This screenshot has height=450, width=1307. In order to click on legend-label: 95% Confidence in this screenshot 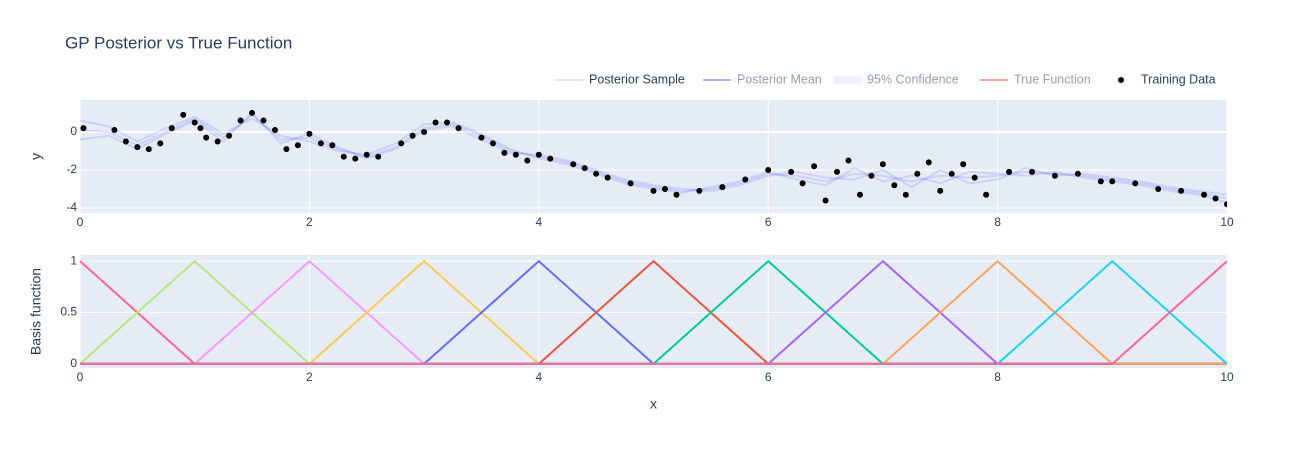, I will do `click(913, 79)`.